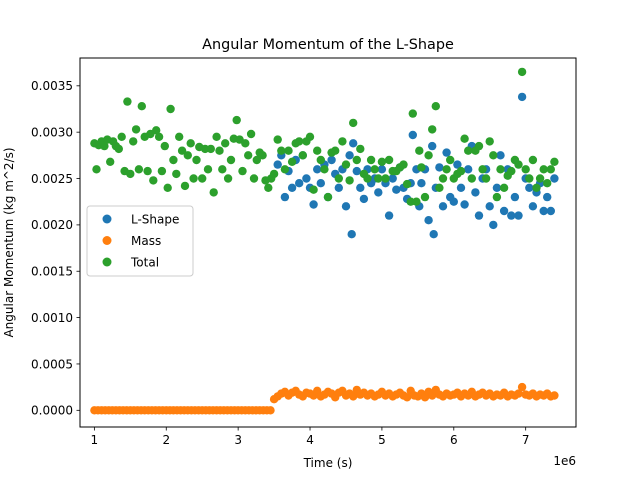 This screenshot has height=484, width=640. Describe the element at coordinates (324, 398) in the screenshot. I see `series-mass` at that location.